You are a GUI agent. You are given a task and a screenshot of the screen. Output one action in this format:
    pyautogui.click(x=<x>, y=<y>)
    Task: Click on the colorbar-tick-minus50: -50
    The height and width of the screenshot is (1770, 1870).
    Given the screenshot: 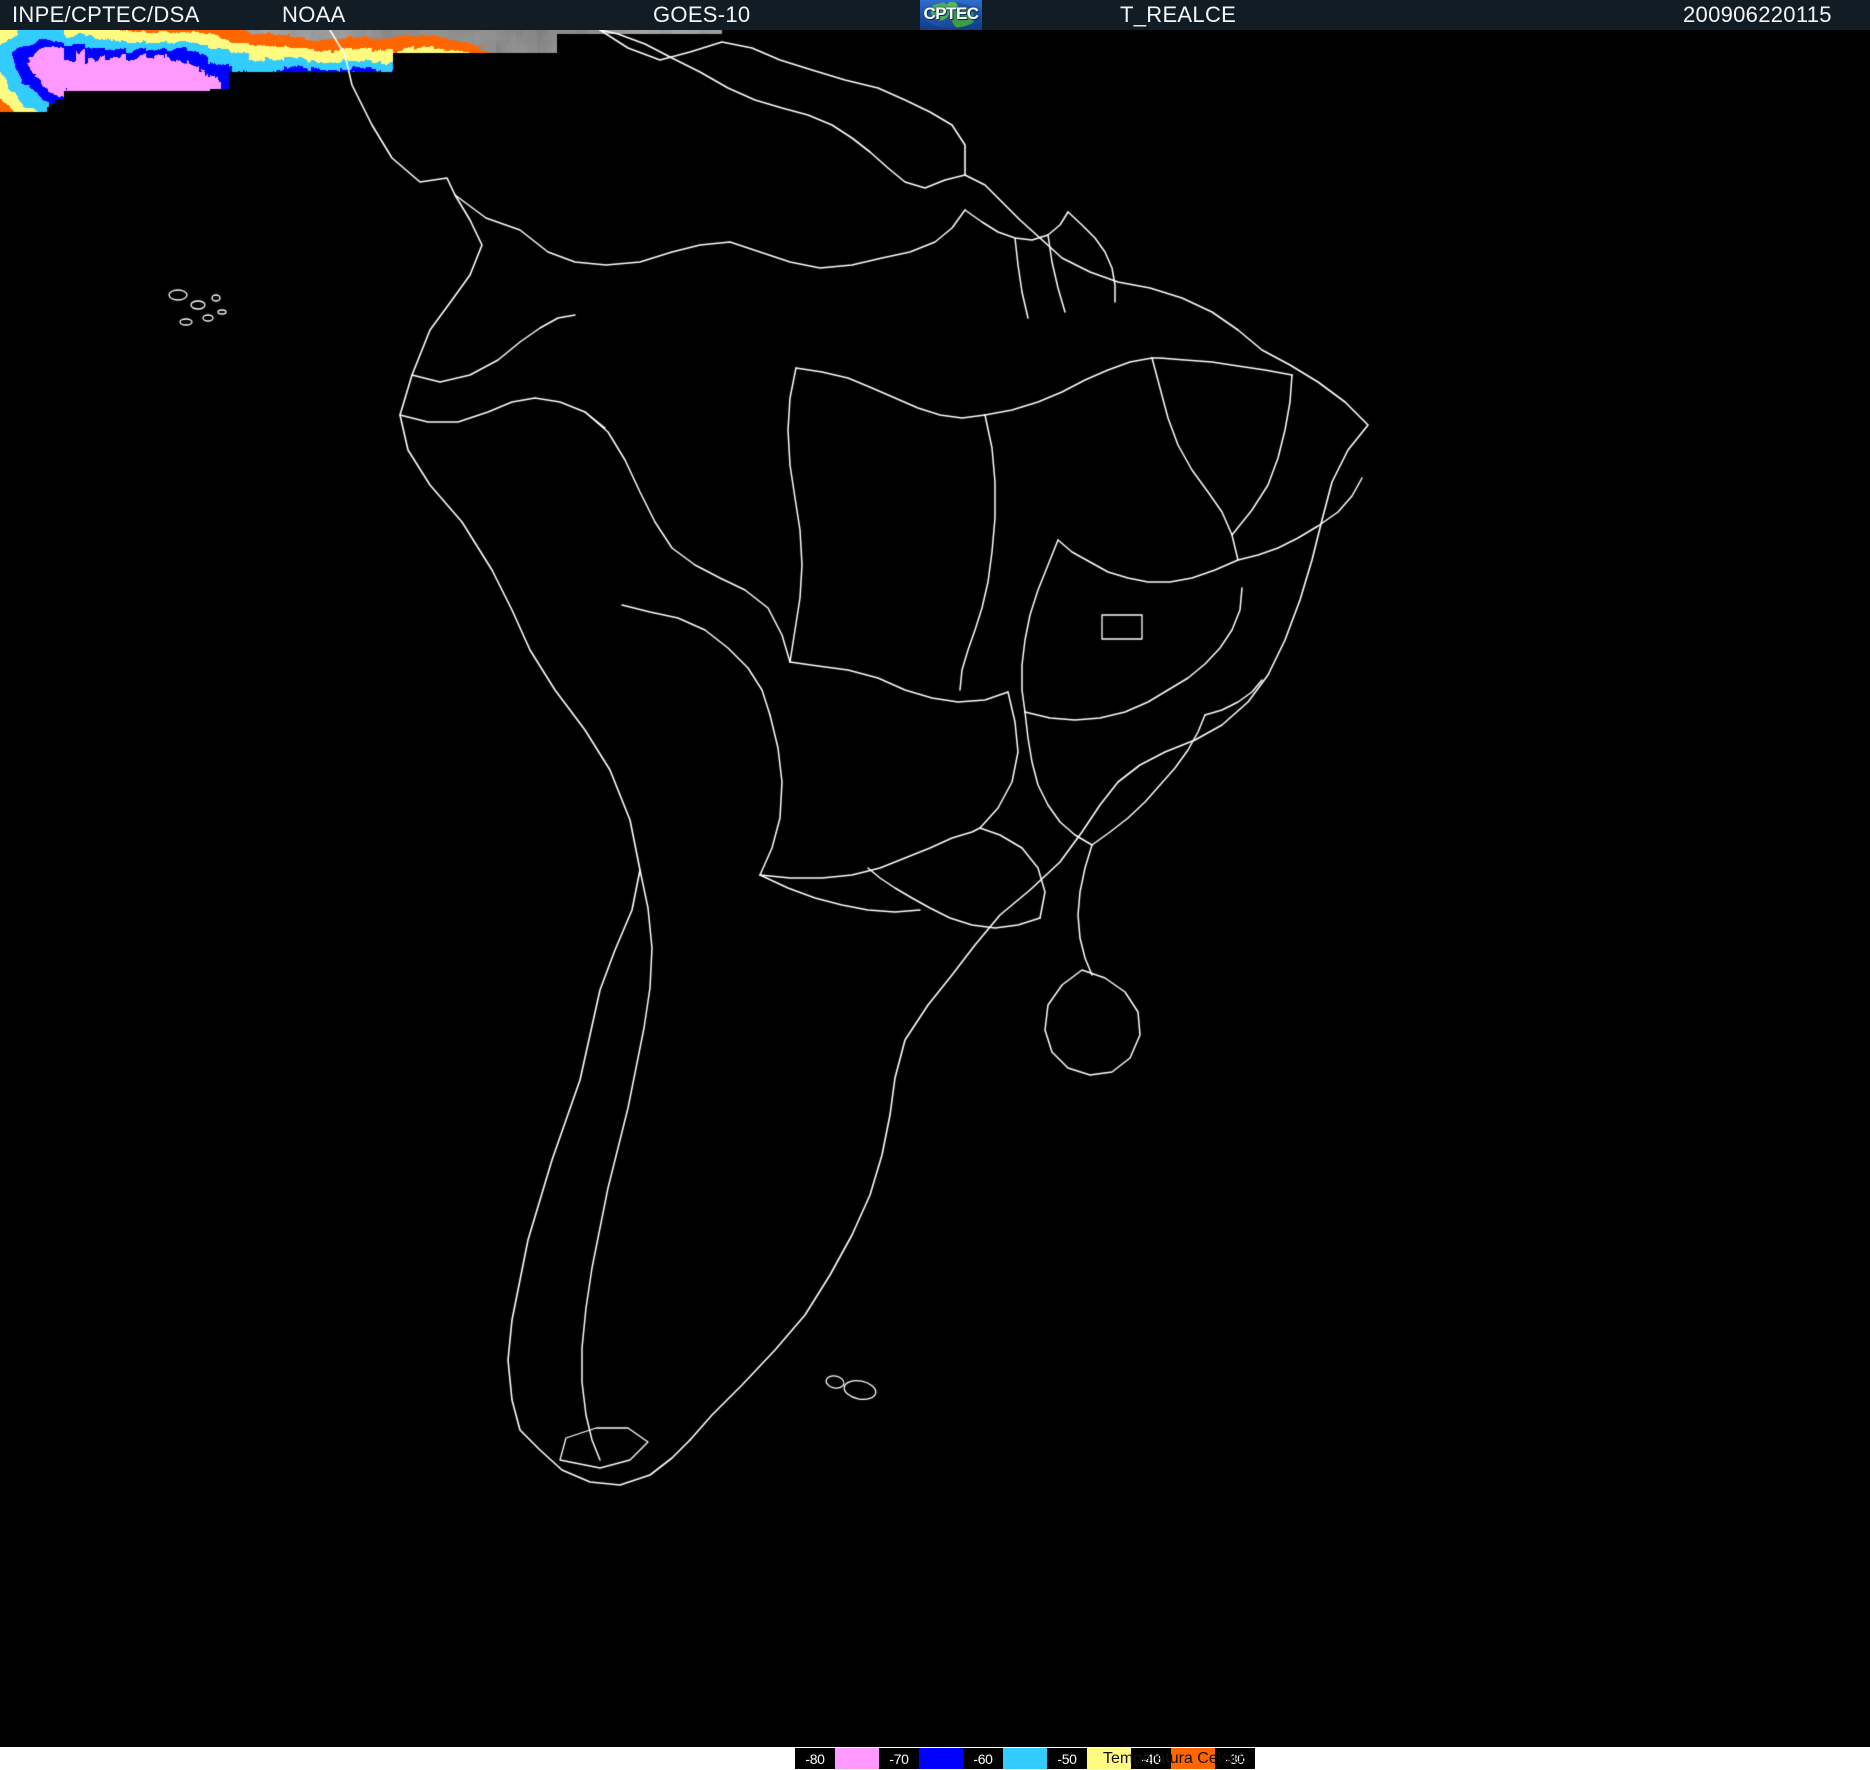 What is the action you would take?
    pyautogui.click(x=1067, y=1758)
    